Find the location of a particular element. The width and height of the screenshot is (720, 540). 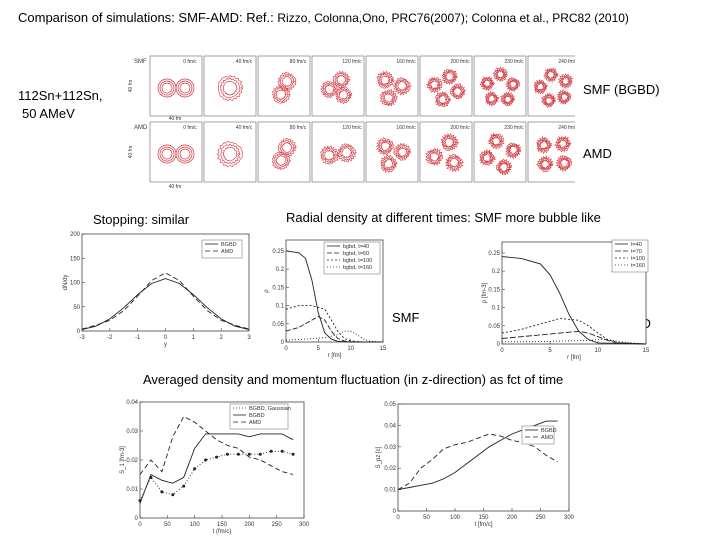

legend-label: t=100 is located at coordinates (638, 259).